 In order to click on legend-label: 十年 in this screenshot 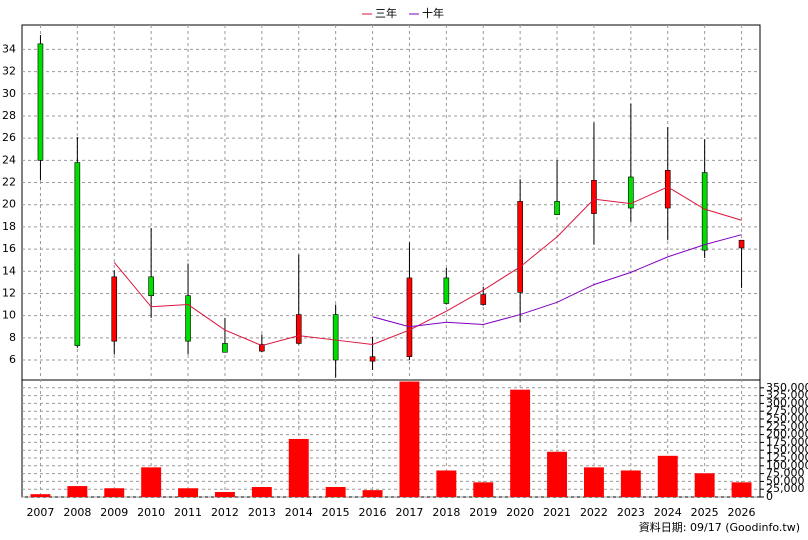, I will do `click(433, 13)`.